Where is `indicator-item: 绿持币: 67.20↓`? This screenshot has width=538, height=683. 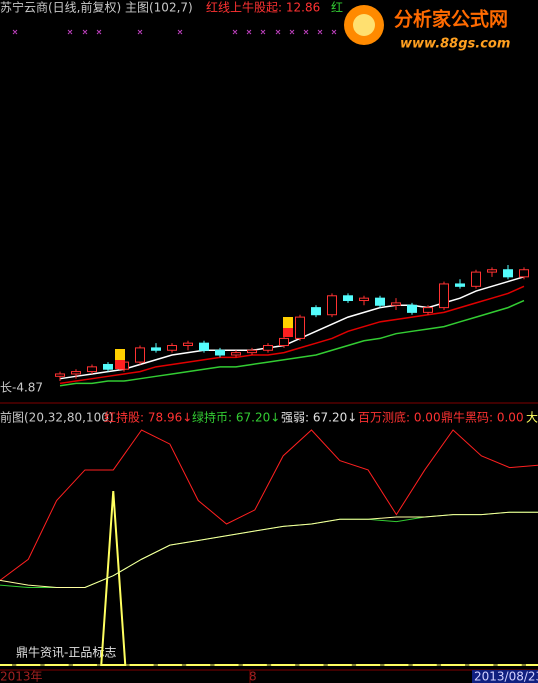
indicator-item: 绿持币: 67.20↓ is located at coordinates (236, 417).